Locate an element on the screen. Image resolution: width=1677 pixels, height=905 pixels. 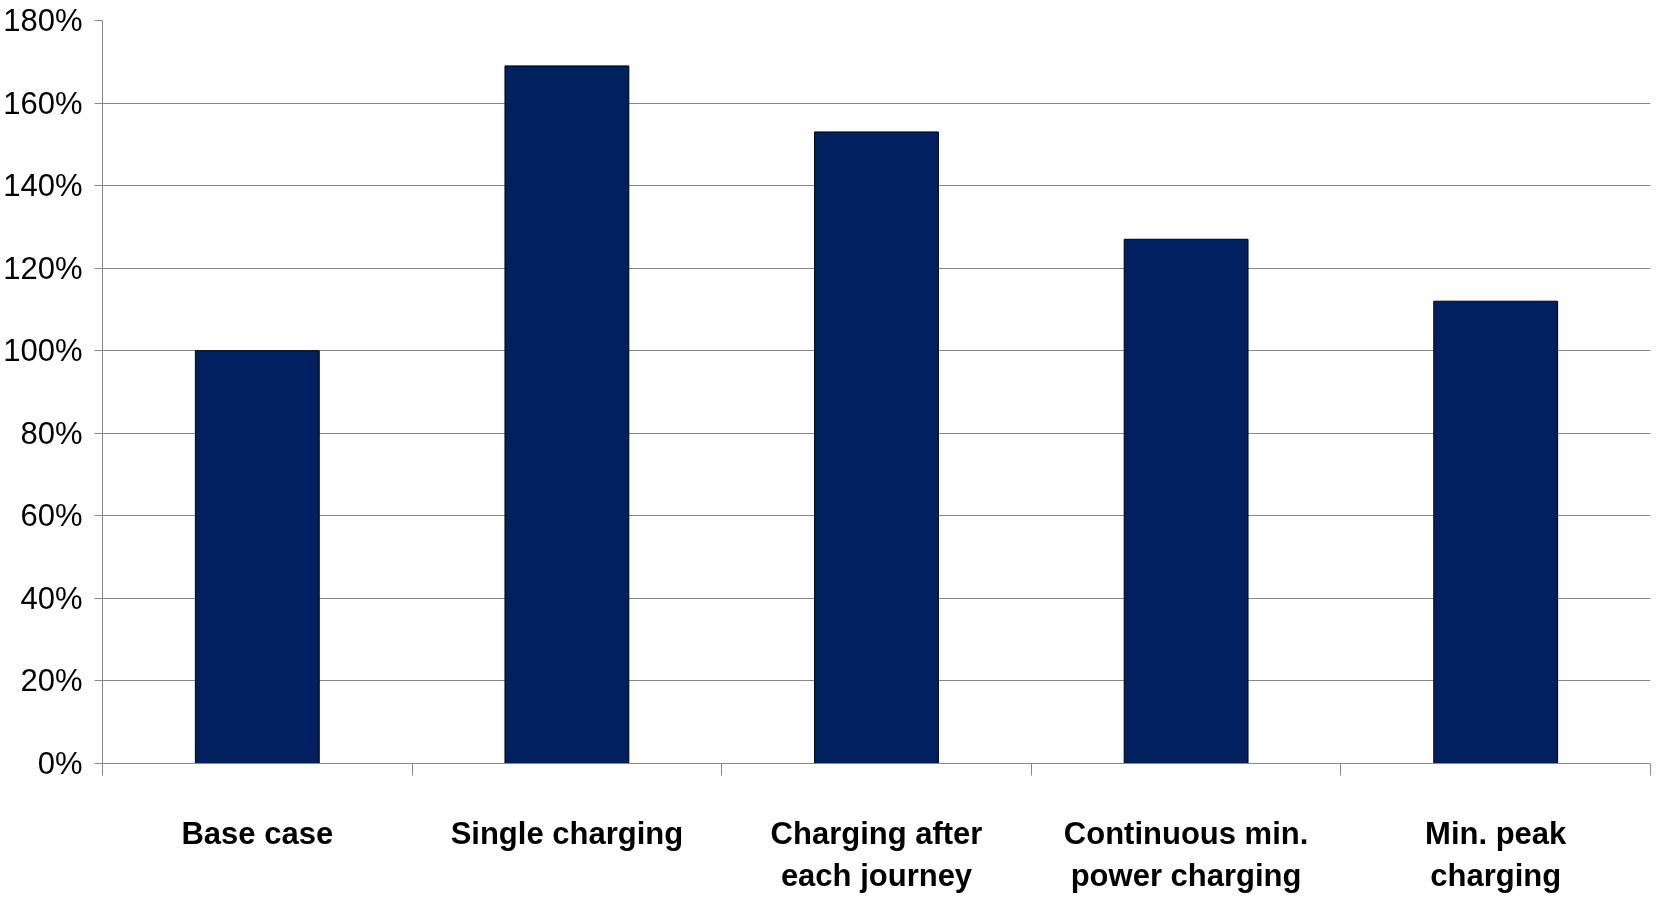
x-tick-label: Base case is located at coordinates (257, 833).